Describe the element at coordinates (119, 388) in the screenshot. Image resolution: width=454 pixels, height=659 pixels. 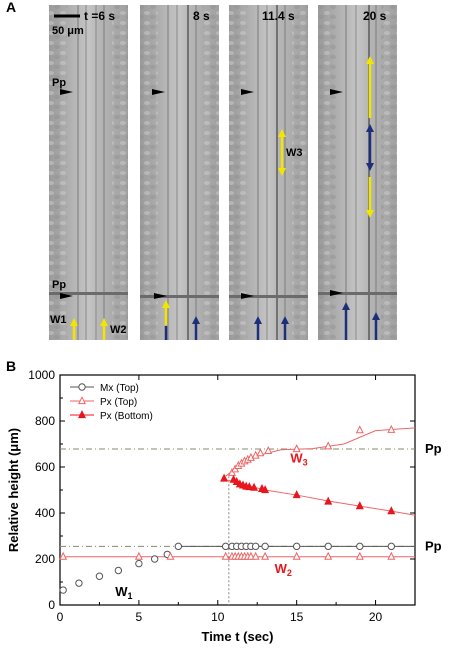
I see `legend-label: Mx (Top)` at that location.